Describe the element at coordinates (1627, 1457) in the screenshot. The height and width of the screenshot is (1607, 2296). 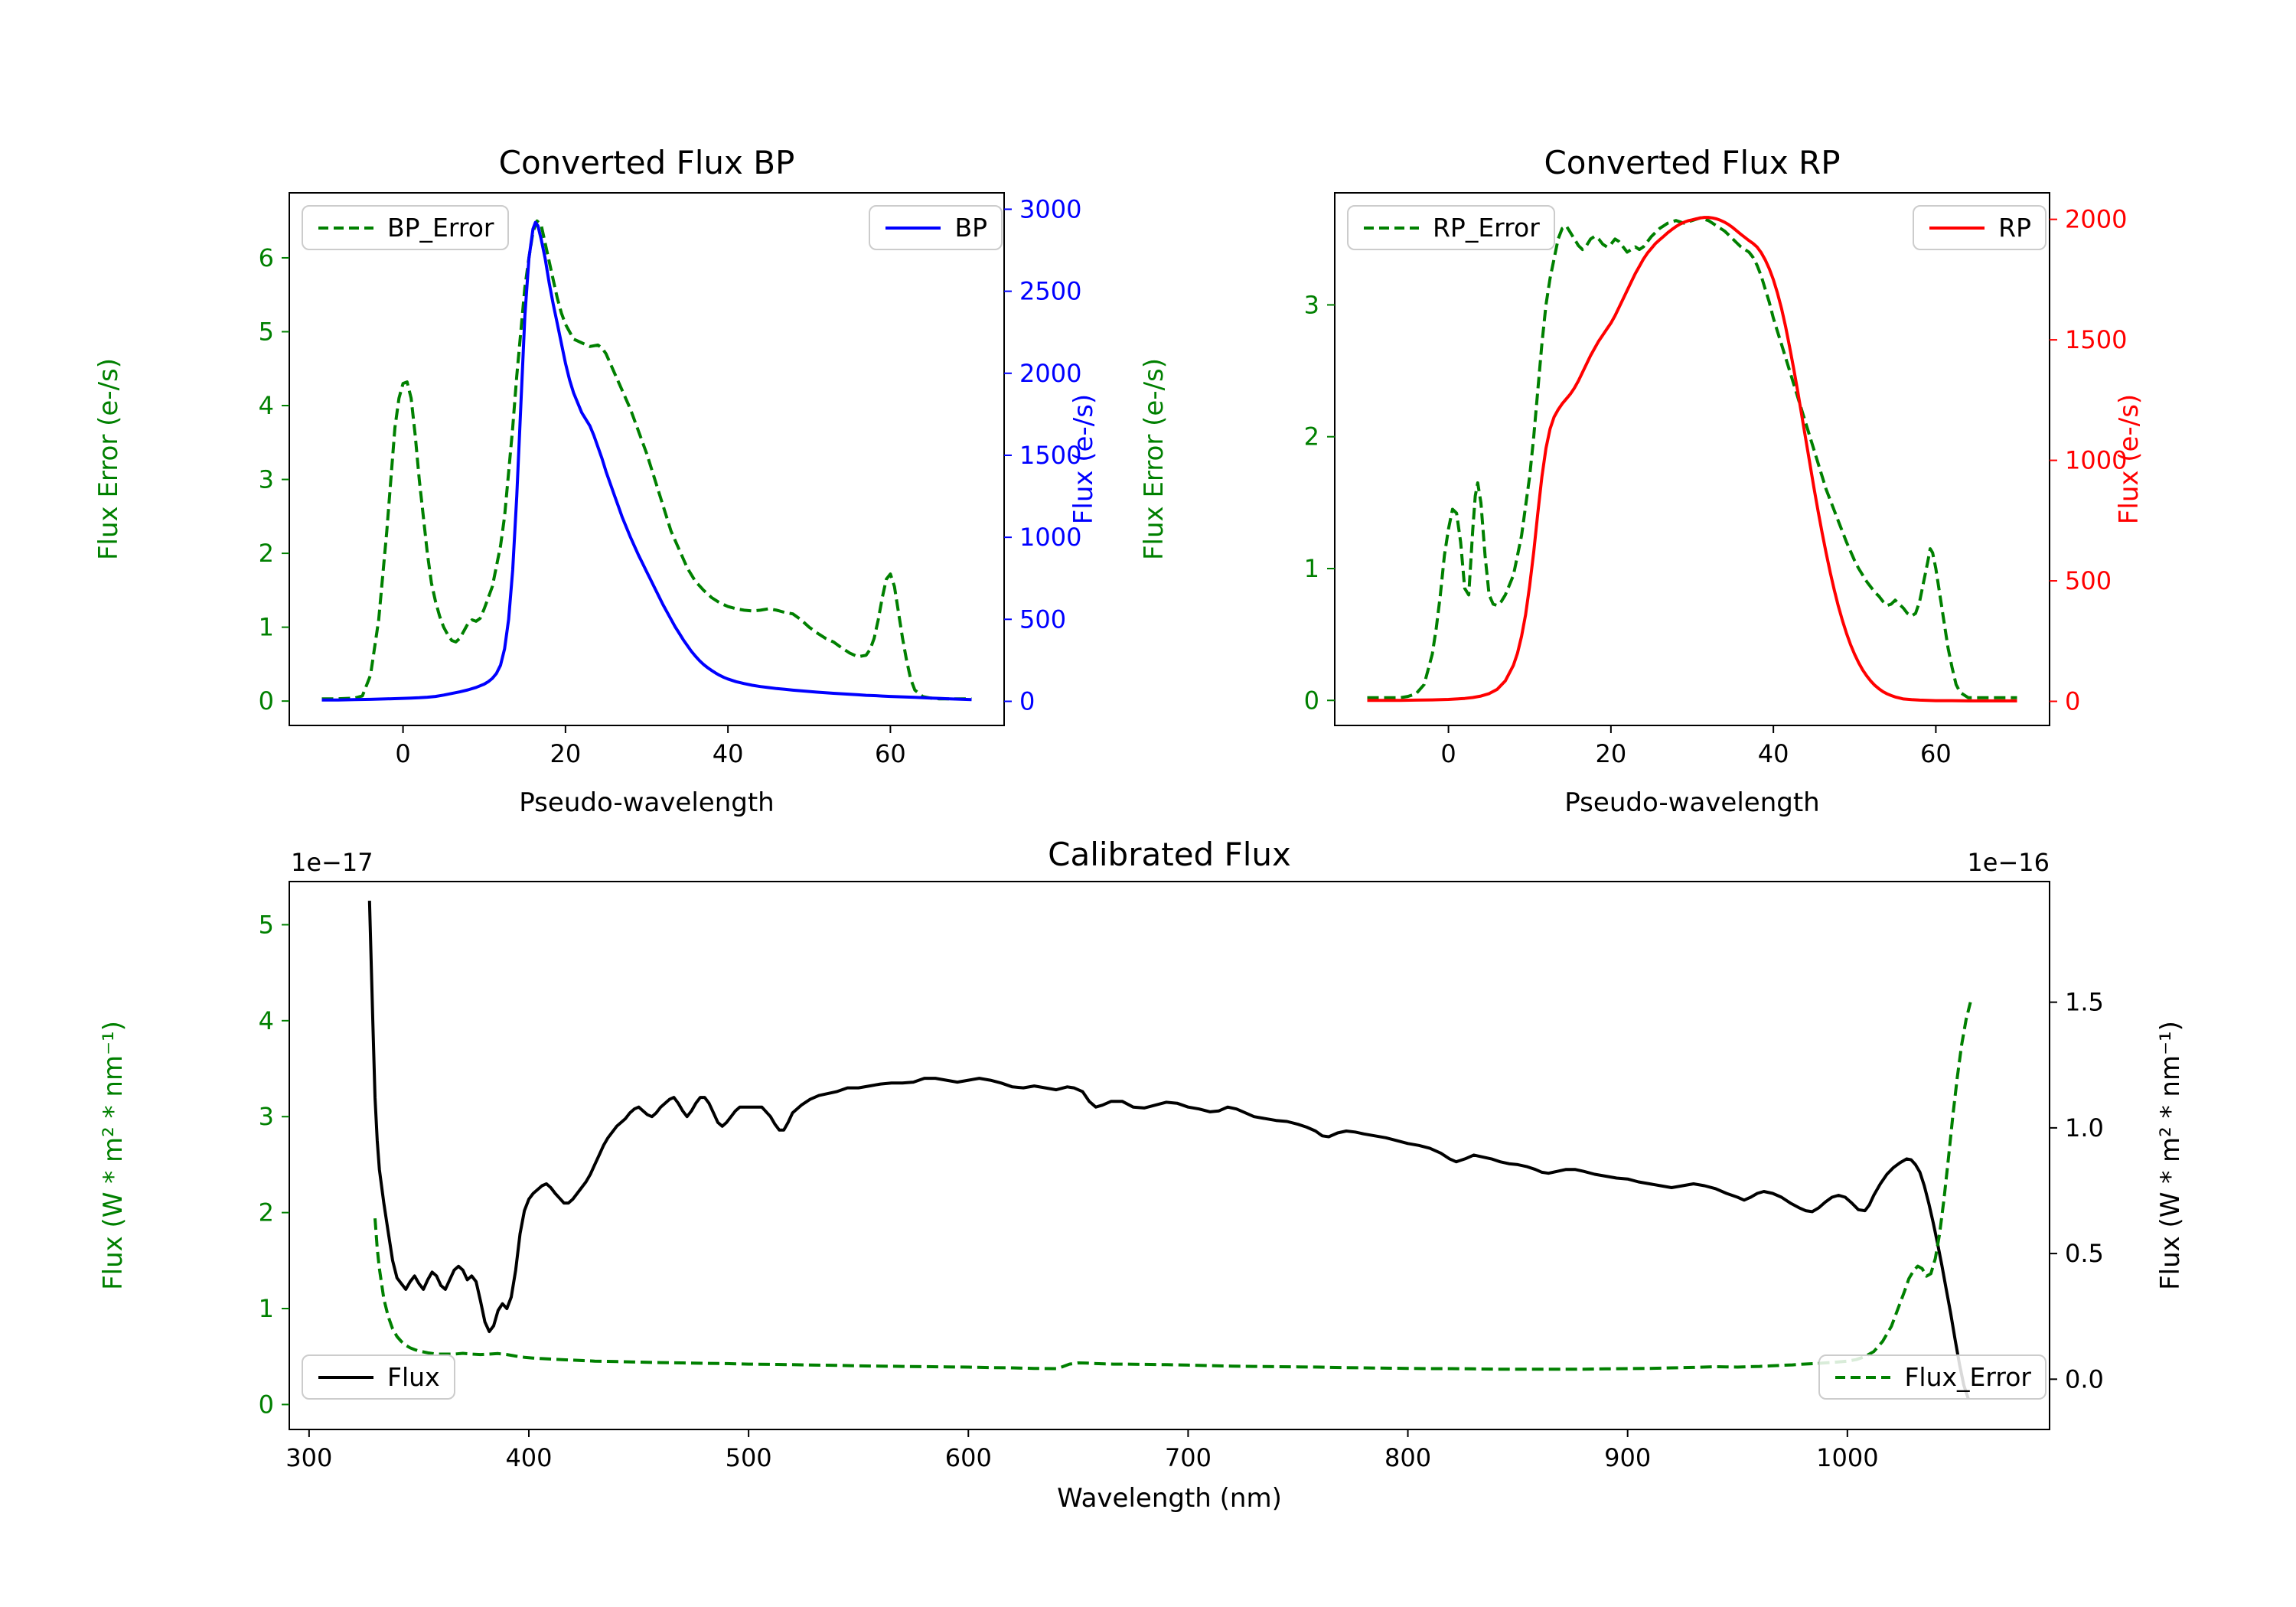
I see `svg-text: 900` at that location.